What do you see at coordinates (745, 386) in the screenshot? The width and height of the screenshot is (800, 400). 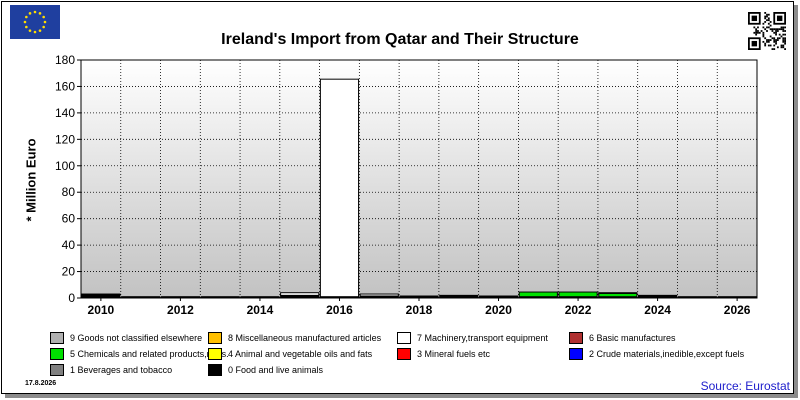 I see `source-label: Source: Eurostat` at bounding box center [745, 386].